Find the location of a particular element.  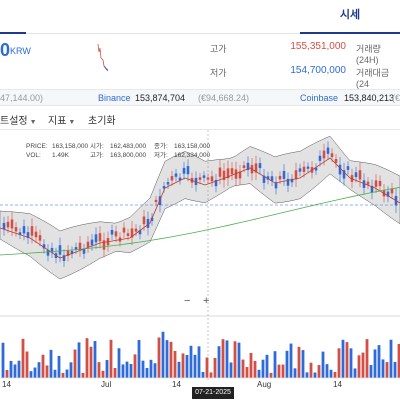

tab-chart is located at coordinates (13, 17).